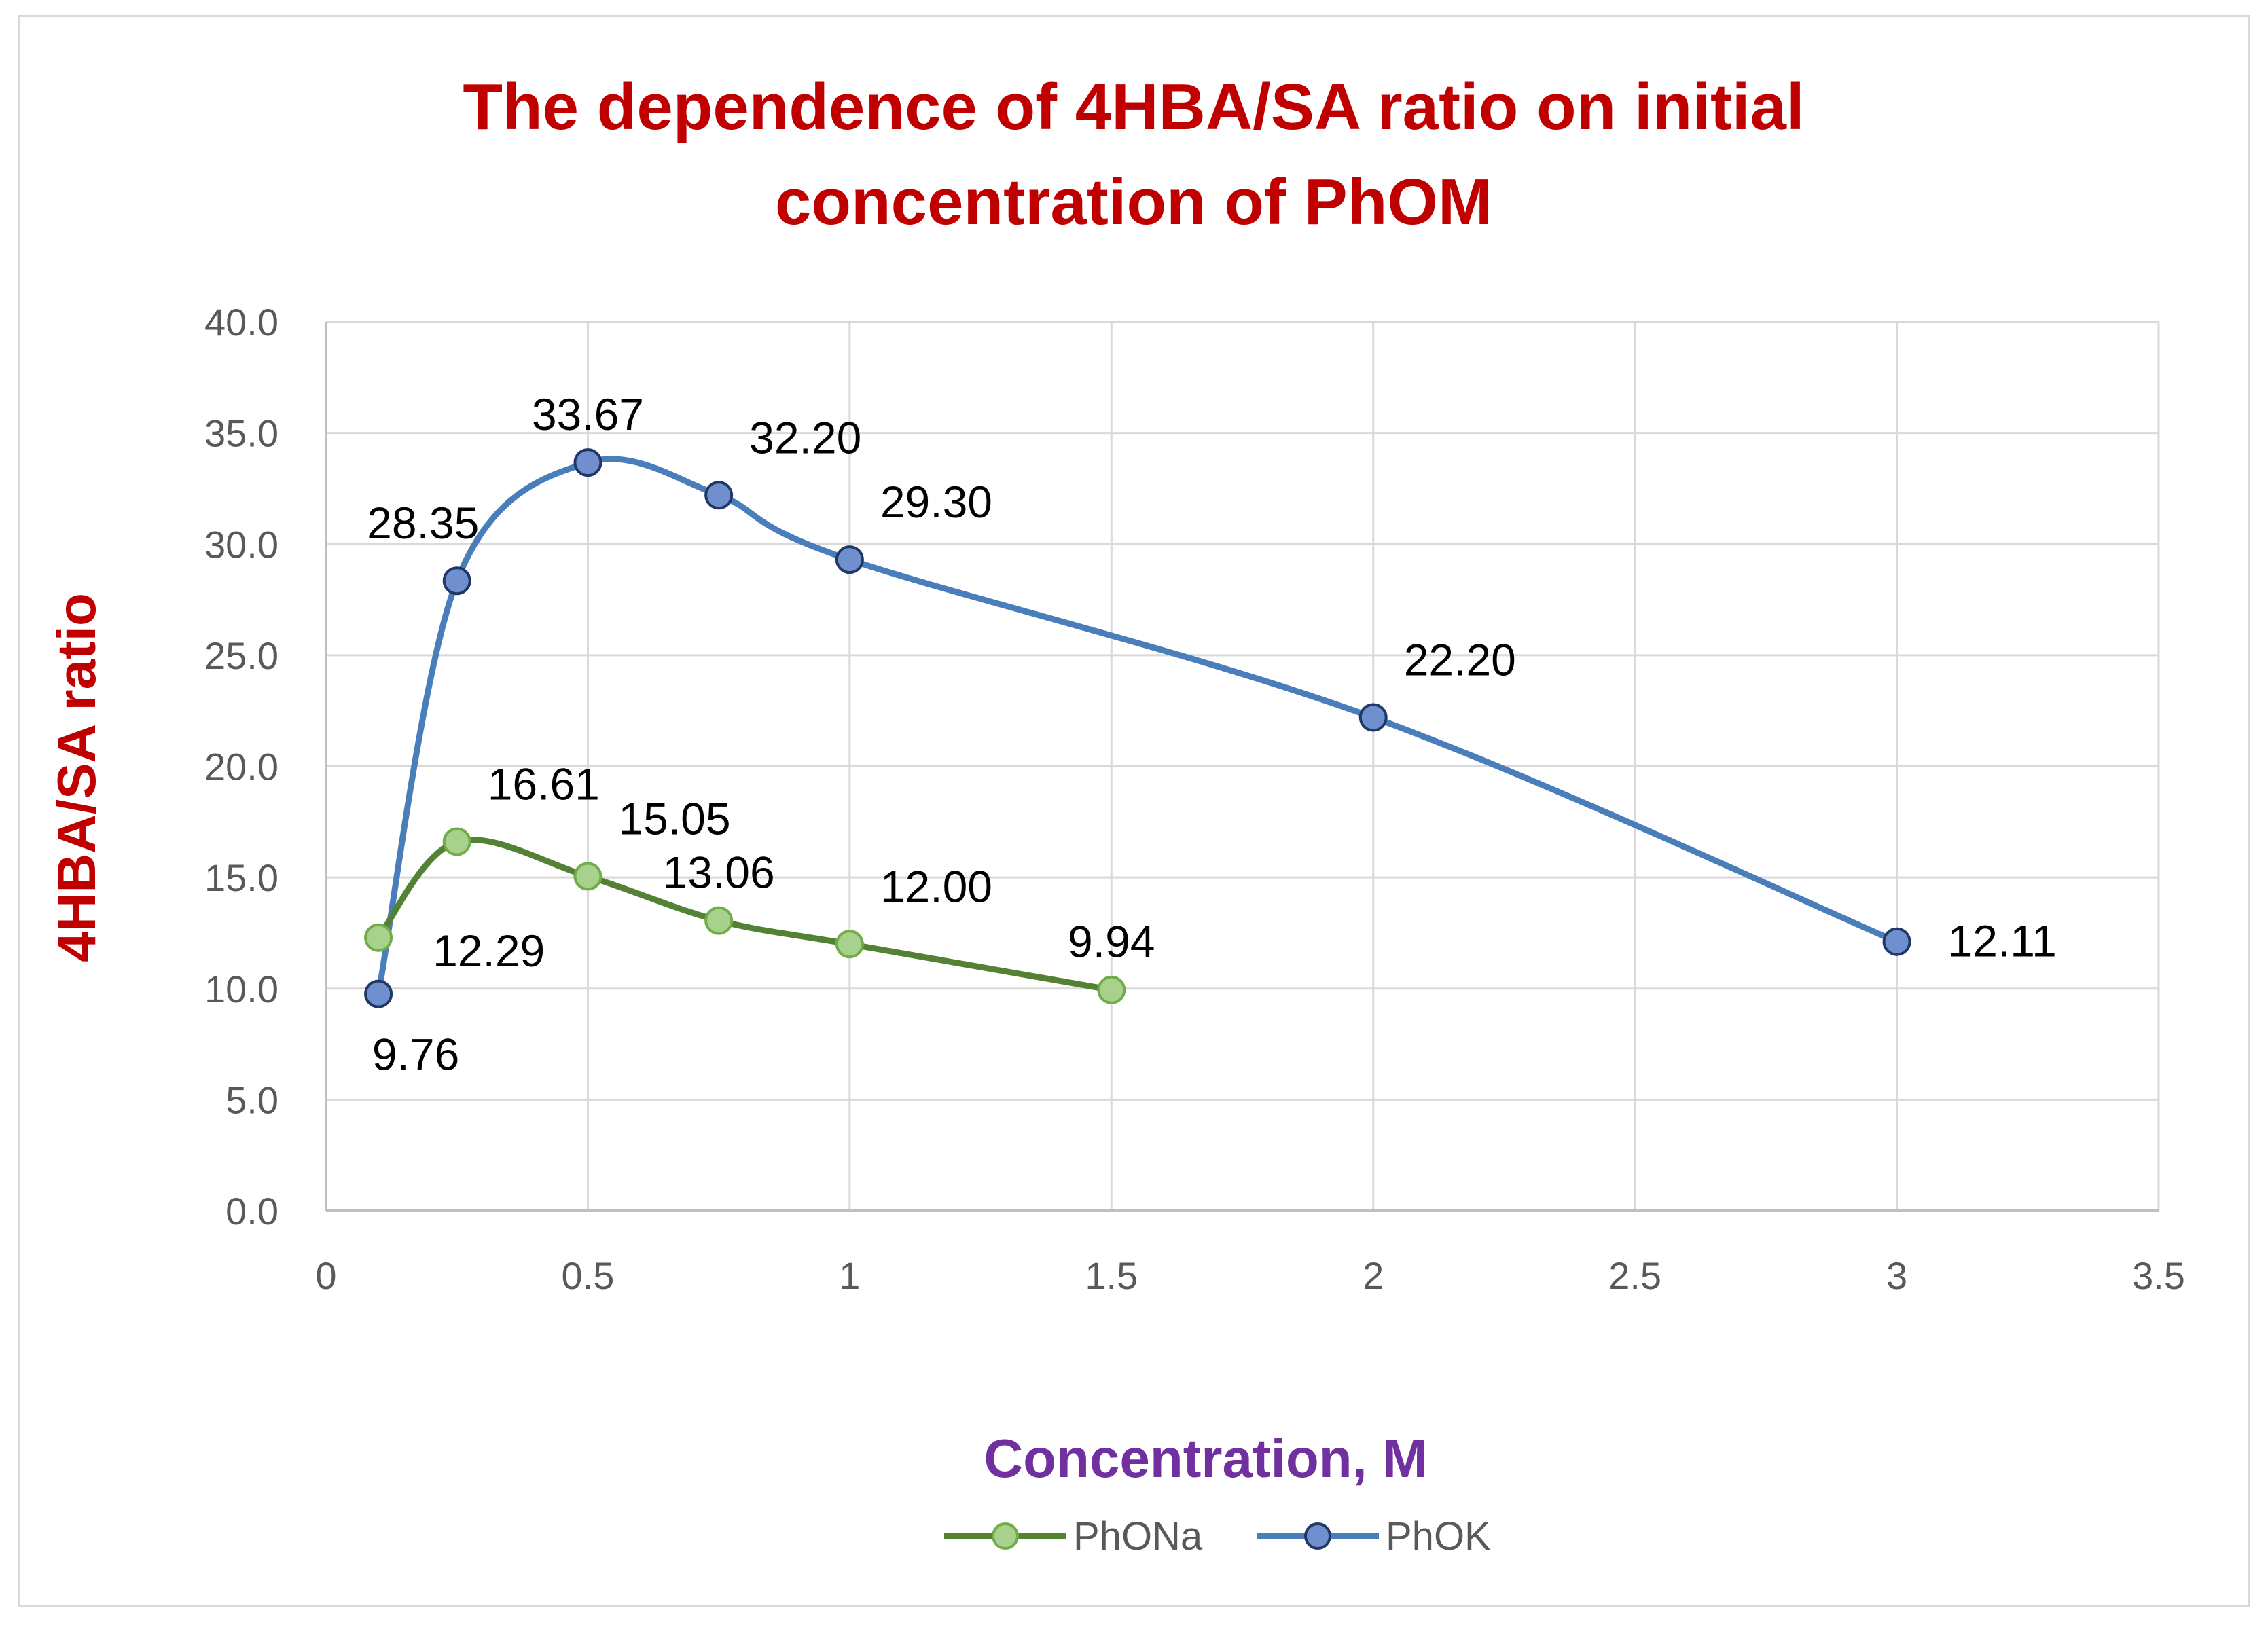 The image size is (2268, 1625). Describe the element at coordinates (674, 818) in the screenshot. I see `data-label-phona: 15.05` at that location.